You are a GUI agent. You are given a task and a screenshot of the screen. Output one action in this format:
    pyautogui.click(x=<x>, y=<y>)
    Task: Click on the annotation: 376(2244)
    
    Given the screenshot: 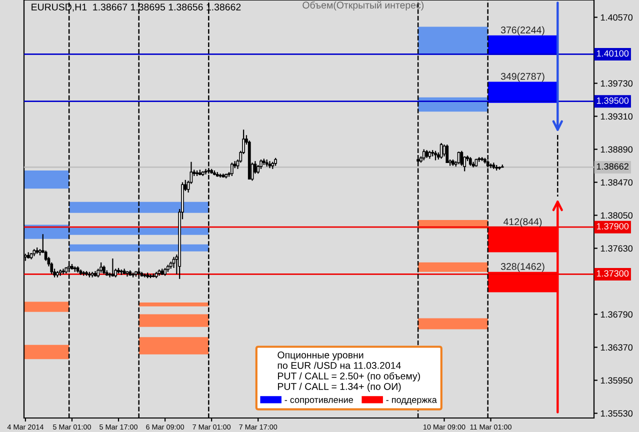 What is the action you would take?
    pyautogui.click(x=522, y=31)
    